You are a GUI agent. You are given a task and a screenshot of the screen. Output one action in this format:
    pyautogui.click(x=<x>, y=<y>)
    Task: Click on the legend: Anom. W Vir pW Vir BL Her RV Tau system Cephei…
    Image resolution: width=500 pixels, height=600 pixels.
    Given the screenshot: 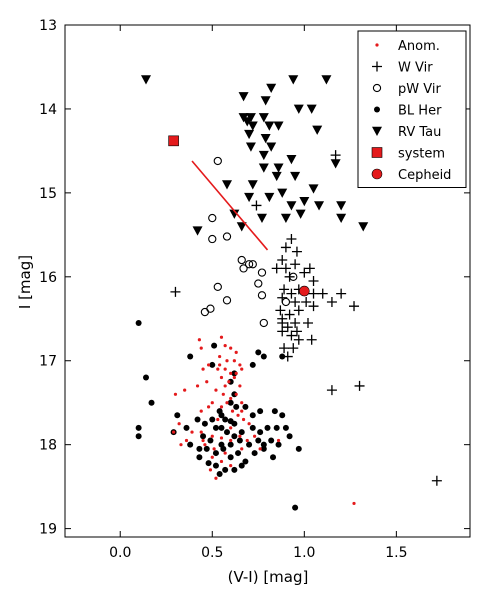 What is the action you would take?
    pyautogui.click(x=412, y=109)
    